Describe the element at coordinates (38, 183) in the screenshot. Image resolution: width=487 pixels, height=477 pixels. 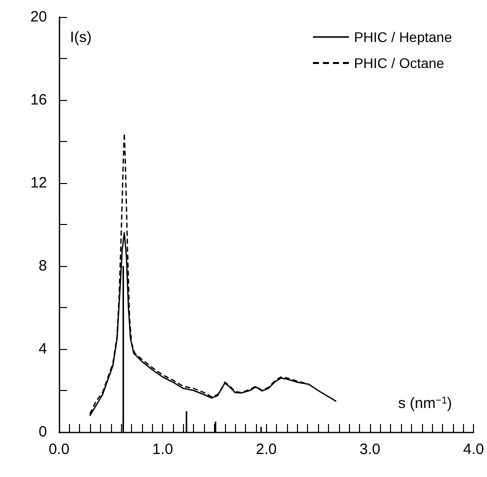
I see `y-tick-label: 12` at that location.